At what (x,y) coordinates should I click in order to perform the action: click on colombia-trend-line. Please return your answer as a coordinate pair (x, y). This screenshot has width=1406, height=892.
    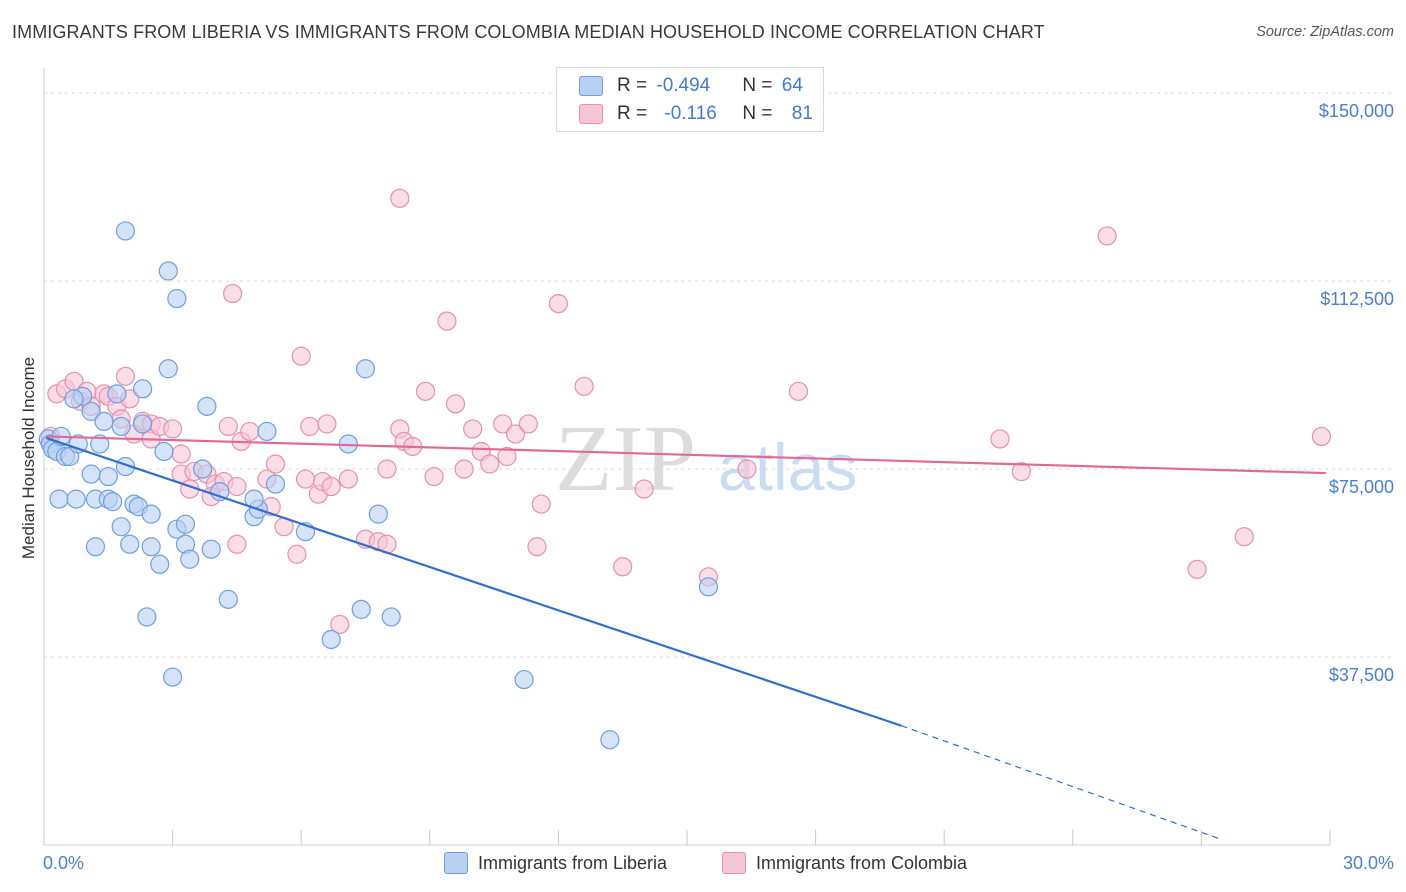
    Looking at the image, I should click on (686, 455).